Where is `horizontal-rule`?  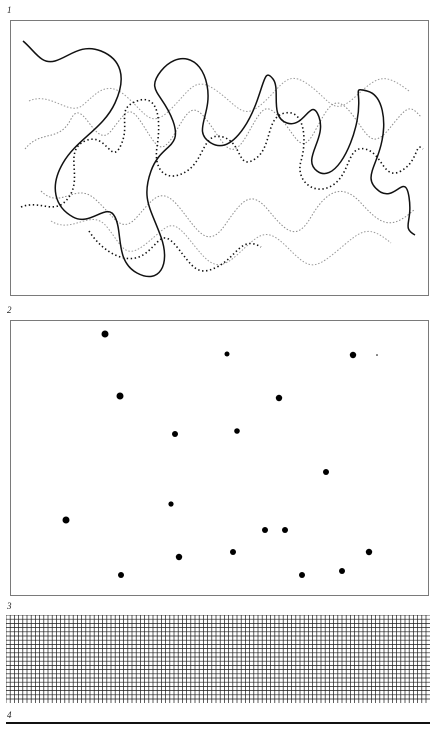
horizontal-rule is located at coordinates (218, 723).